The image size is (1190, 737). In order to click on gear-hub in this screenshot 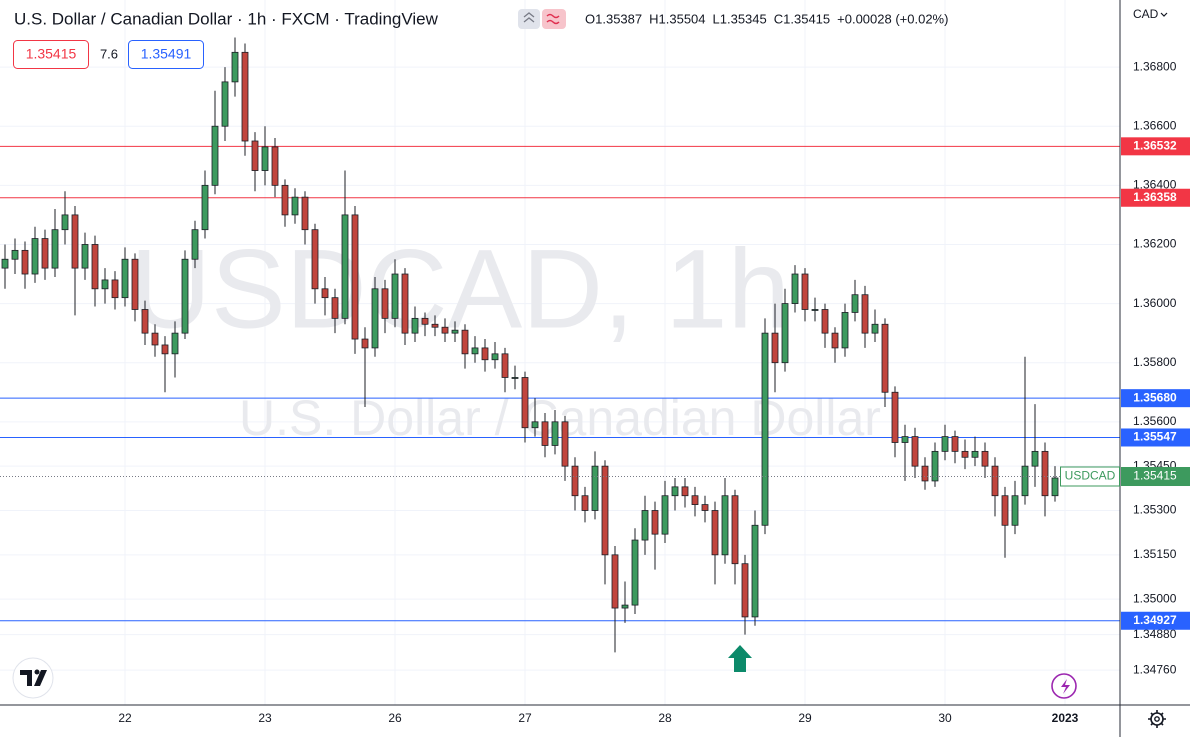, I will do `click(1157, 719)`.